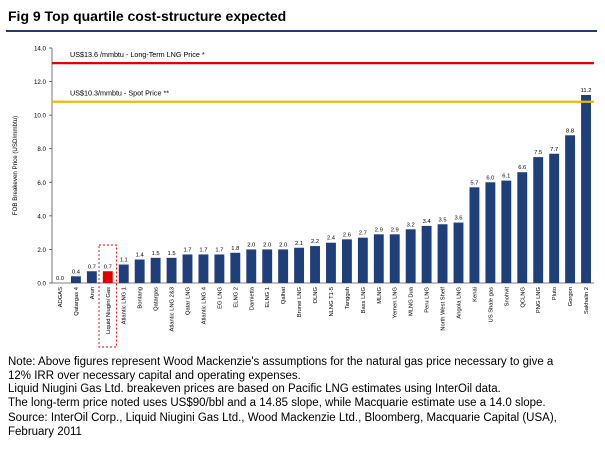  Describe the element at coordinates (141, 298) in the screenshot. I see `category-label-5: Bontang` at that location.